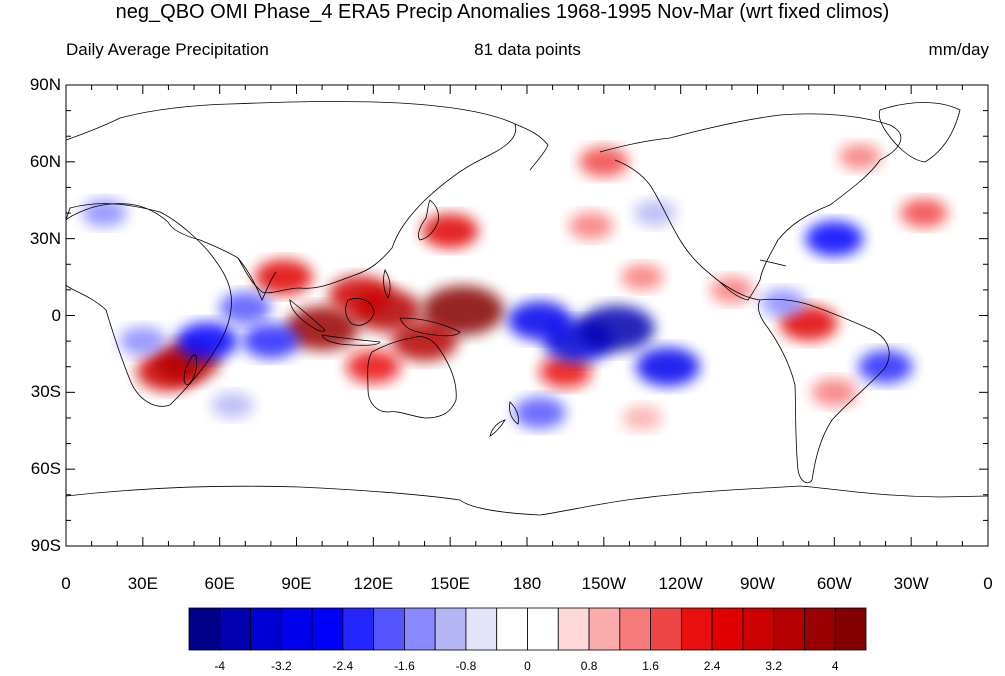 Image resolution: width=1005 pixels, height=676 pixels. What do you see at coordinates (373, 583) in the screenshot?
I see `lon-tick-label: 120E` at bounding box center [373, 583].